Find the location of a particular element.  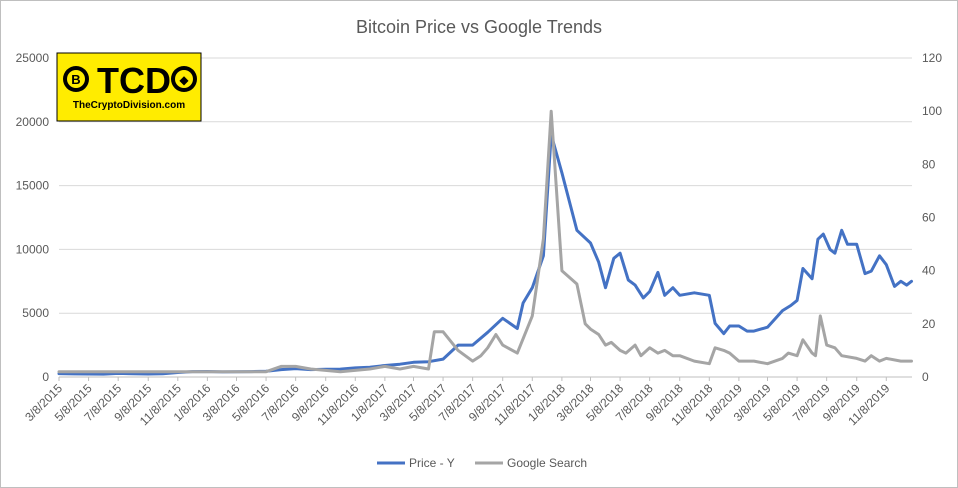

ethereum-symbol: ◆ is located at coordinates (184, 80).